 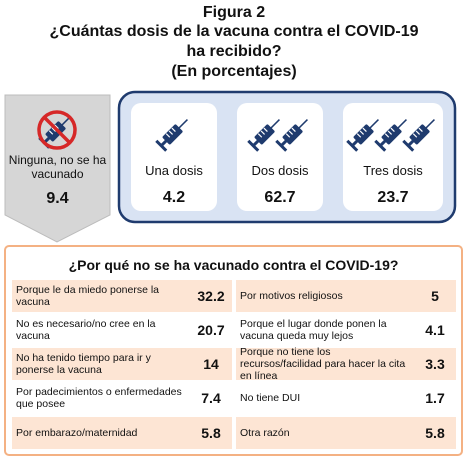 I want to click on reason-row: Porque le da miedo ponerse la vacuna 32.2, so click(x=122, y=296).